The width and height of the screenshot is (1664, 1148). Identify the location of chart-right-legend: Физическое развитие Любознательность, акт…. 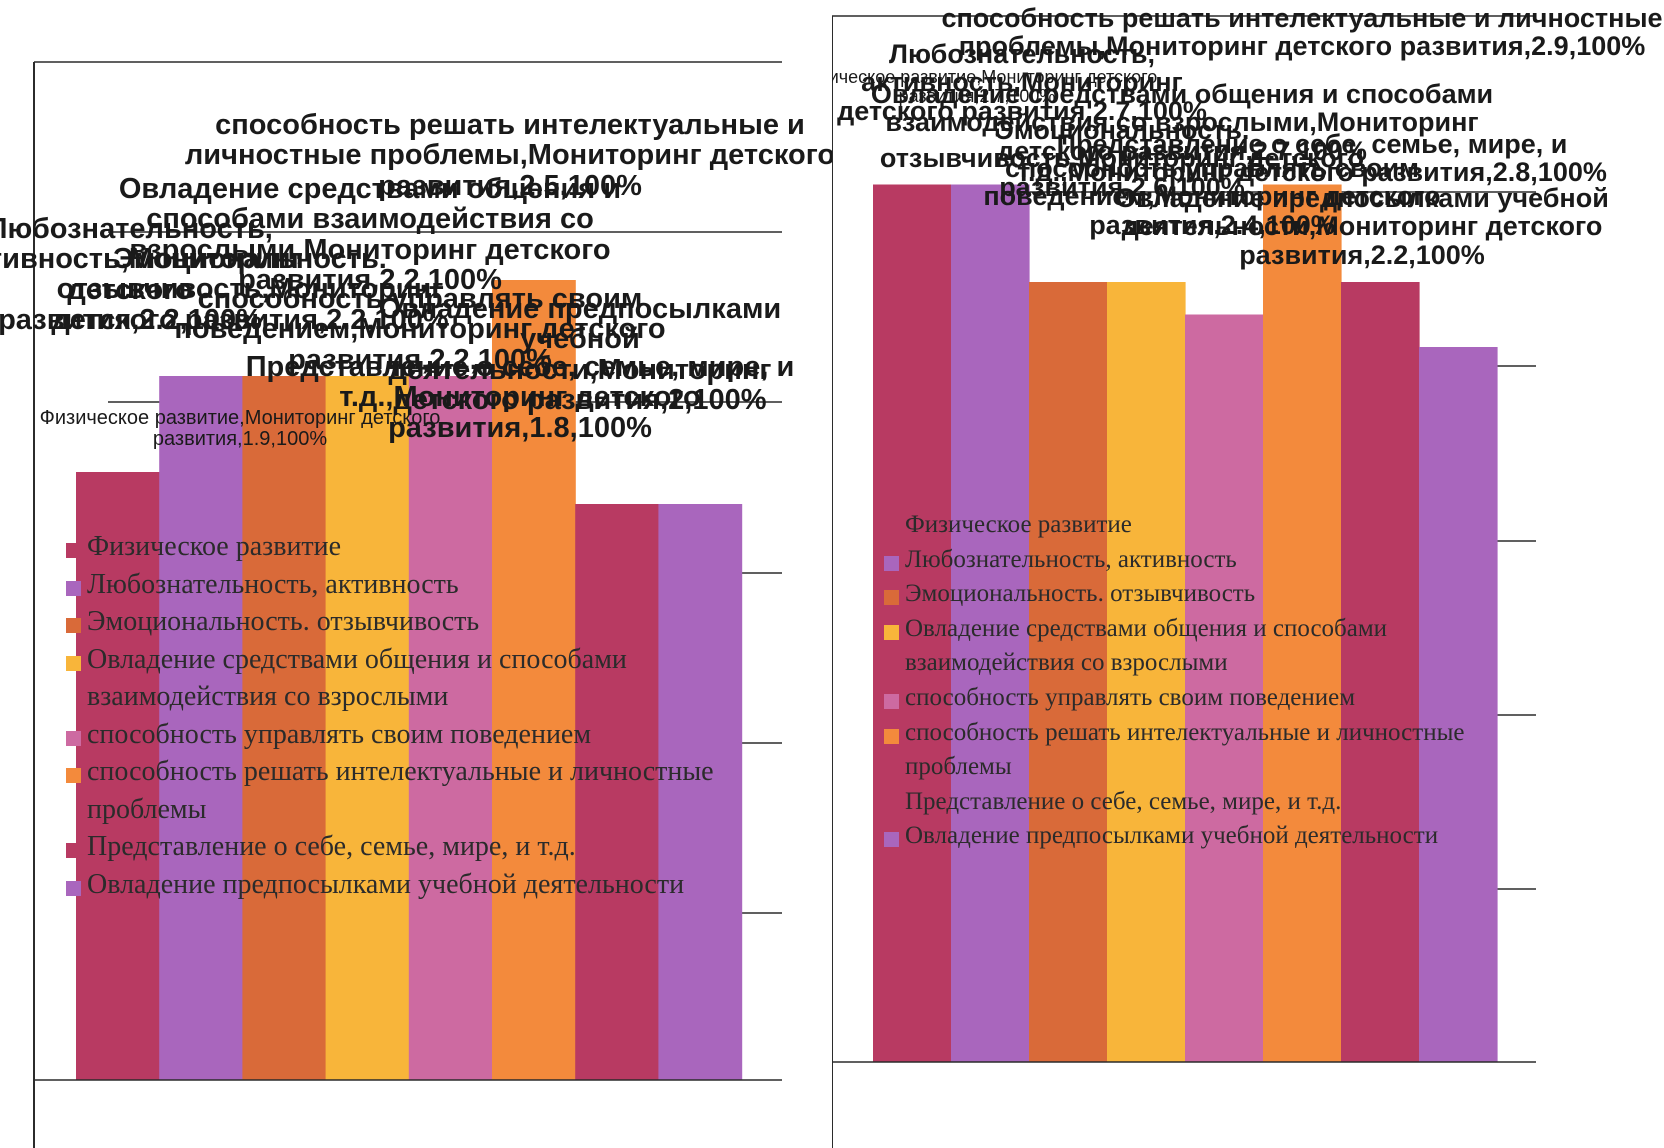
(1184, 681).